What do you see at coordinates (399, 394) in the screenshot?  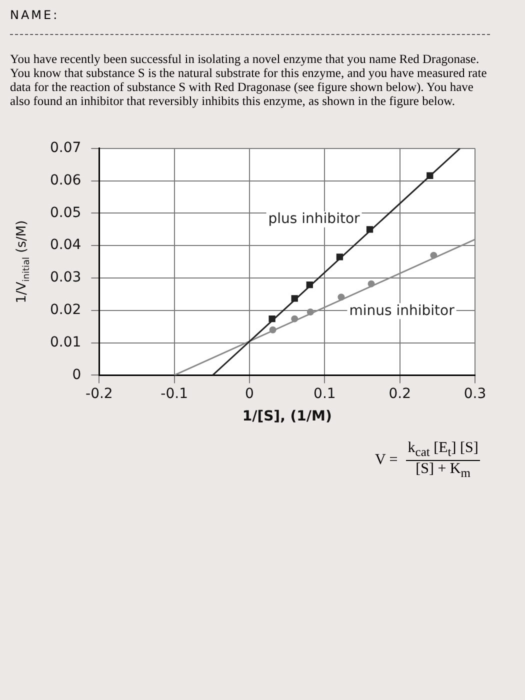 I see `x-tick-label: 0.2` at bounding box center [399, 394].